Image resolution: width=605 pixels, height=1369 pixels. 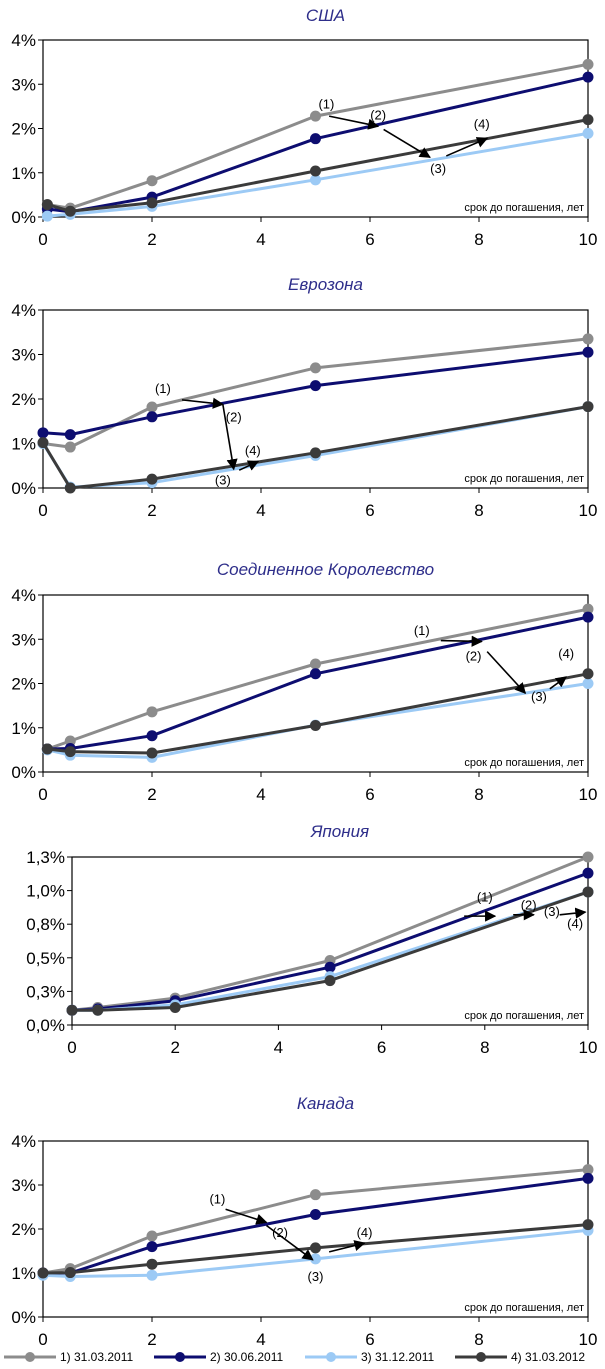 What do you see at coordinates (68, 1357) in the screenshot?
I see `legend-item-1: 1) 31.03.2011` at bounding box center [68, 1357].